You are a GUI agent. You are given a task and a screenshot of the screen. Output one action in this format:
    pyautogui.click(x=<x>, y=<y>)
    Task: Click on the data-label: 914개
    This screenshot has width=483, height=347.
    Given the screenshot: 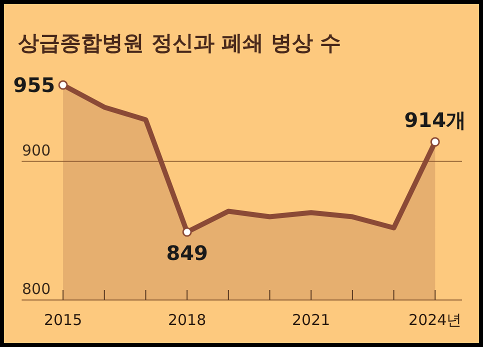 What is the action you would take?
    pyautogui.click(x=435, y=120)
    